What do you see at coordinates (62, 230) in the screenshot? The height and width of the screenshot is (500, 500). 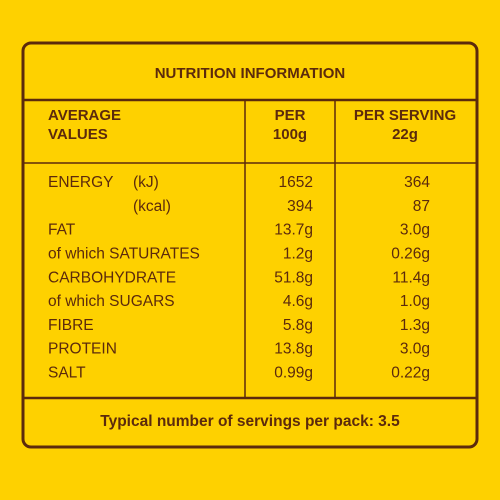 I see `row-label: FAT` at bounding box center [62, 230].